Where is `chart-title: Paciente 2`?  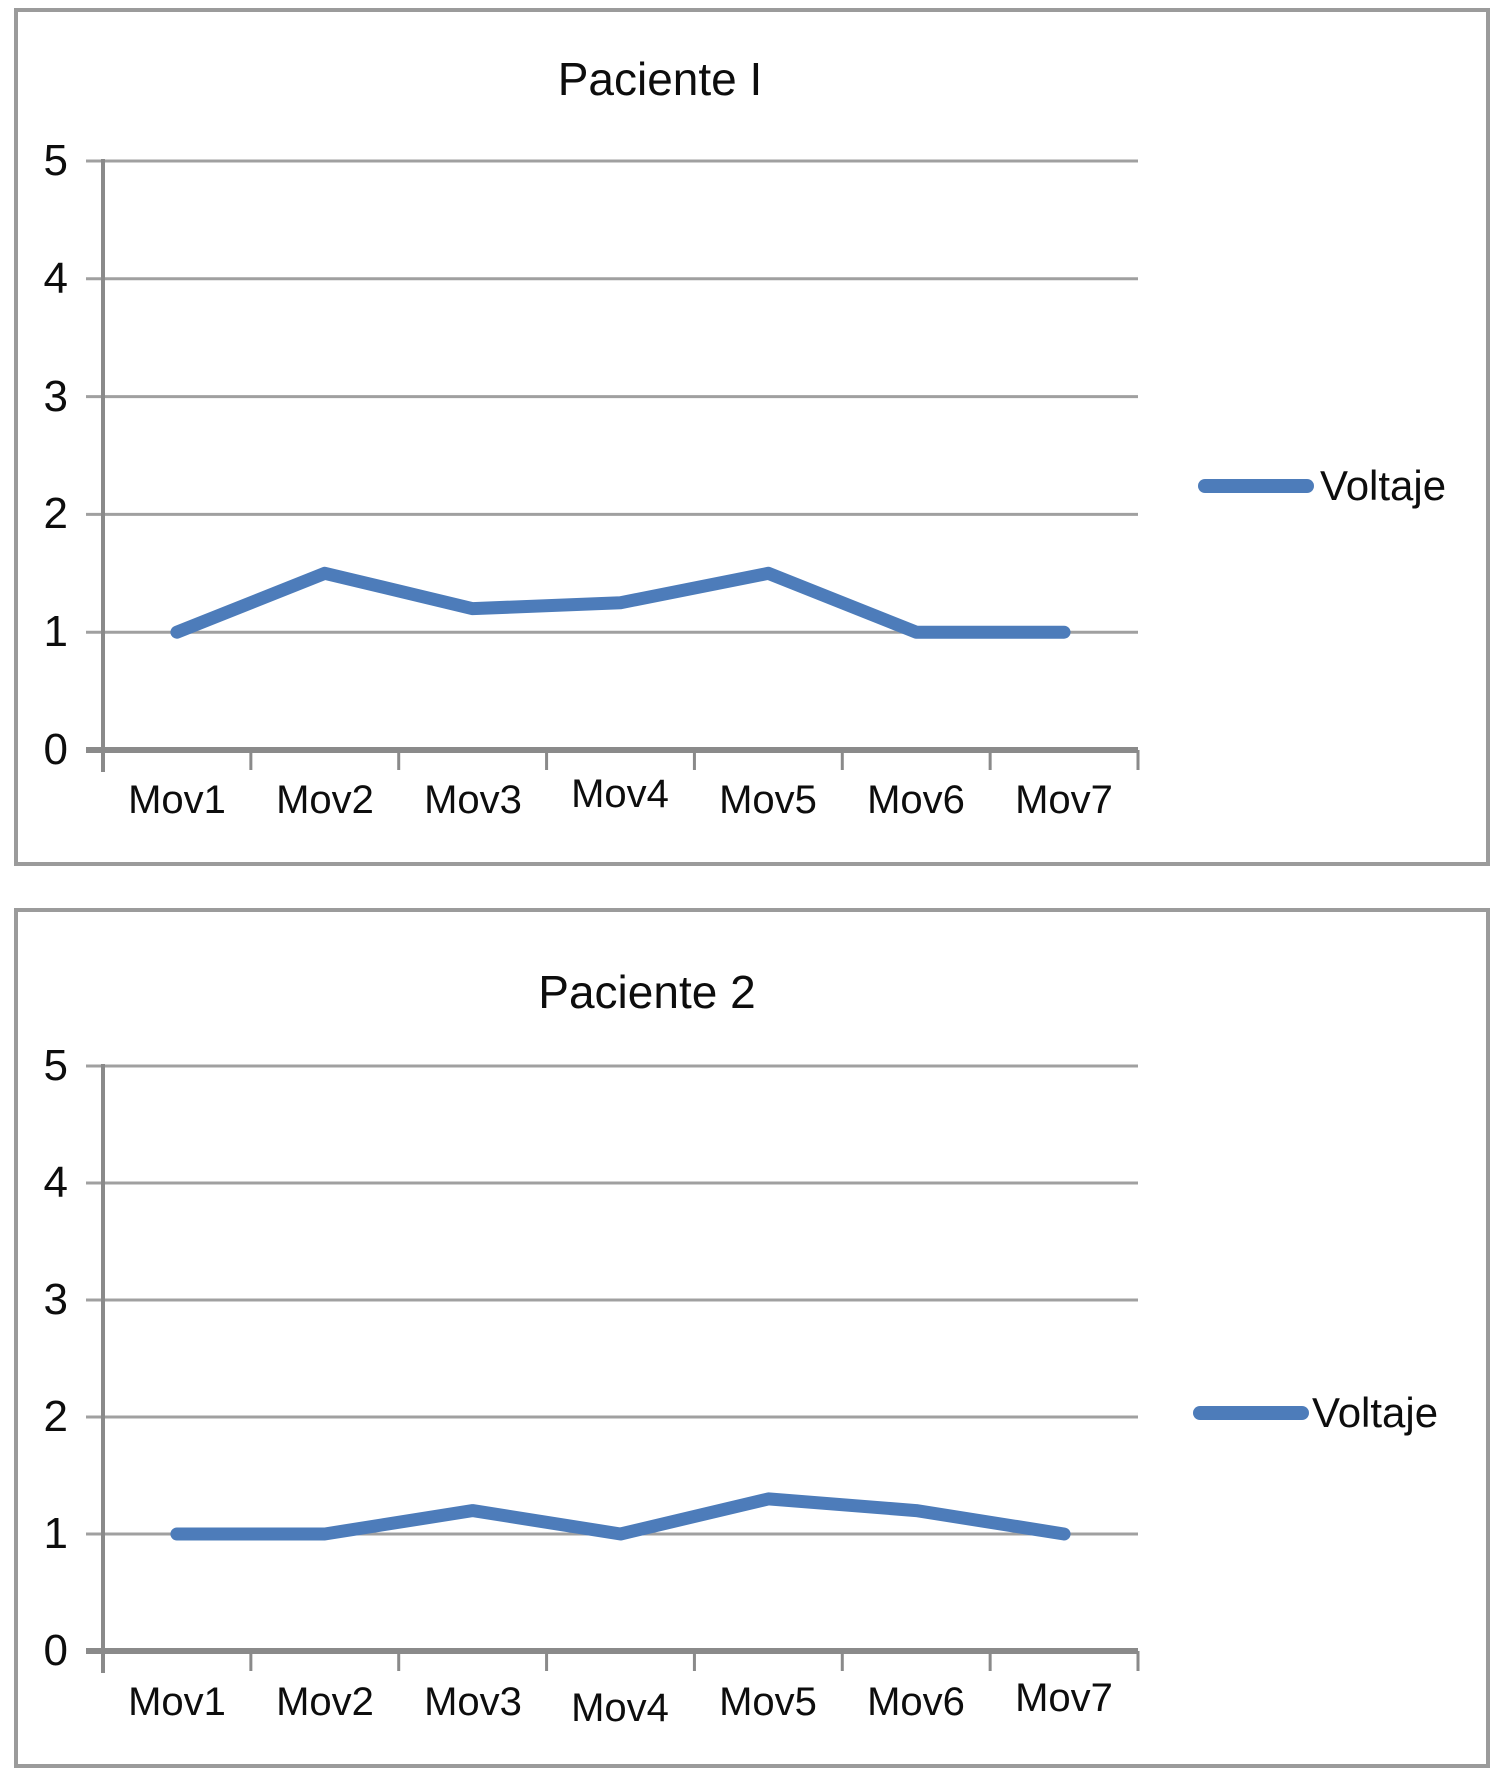
chart-title: Paciente 2 is located at coordinates (647, 992).